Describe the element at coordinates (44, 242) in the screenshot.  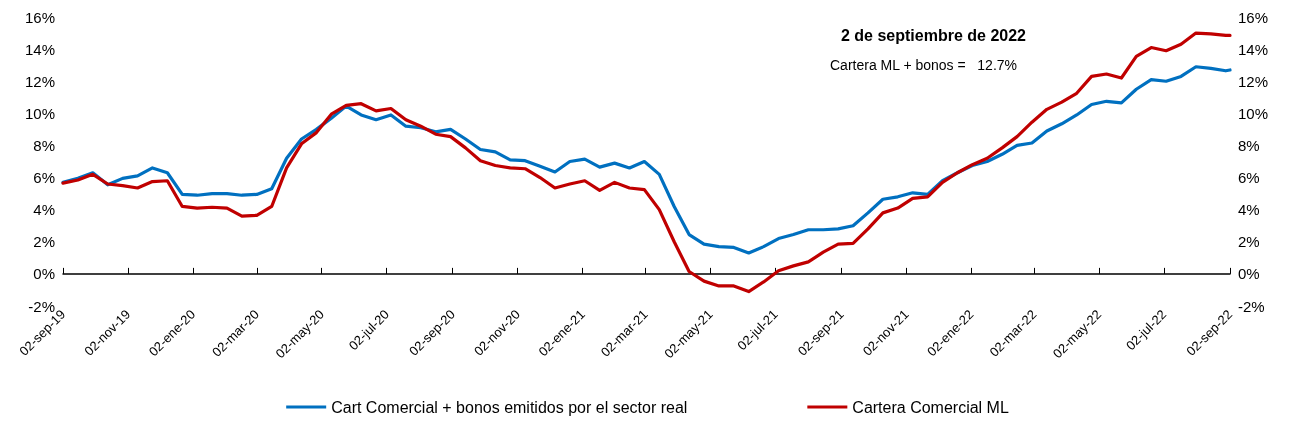
I see `y-tick-label: 2%` at that location.